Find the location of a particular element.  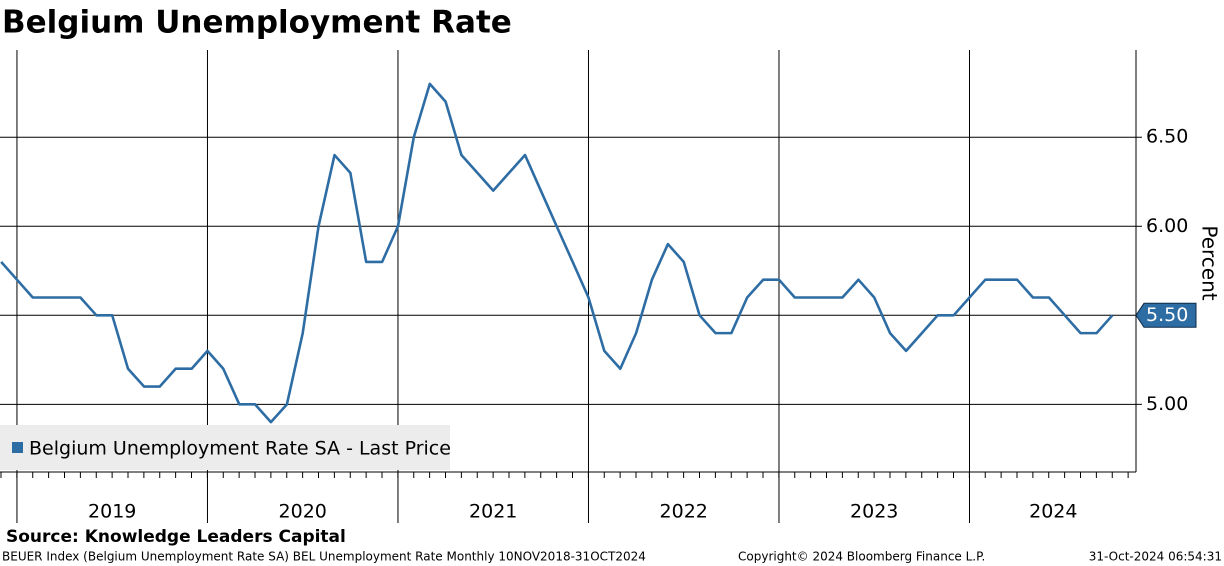

x-tick-label: 2023 is located at coordinates (874, 512).